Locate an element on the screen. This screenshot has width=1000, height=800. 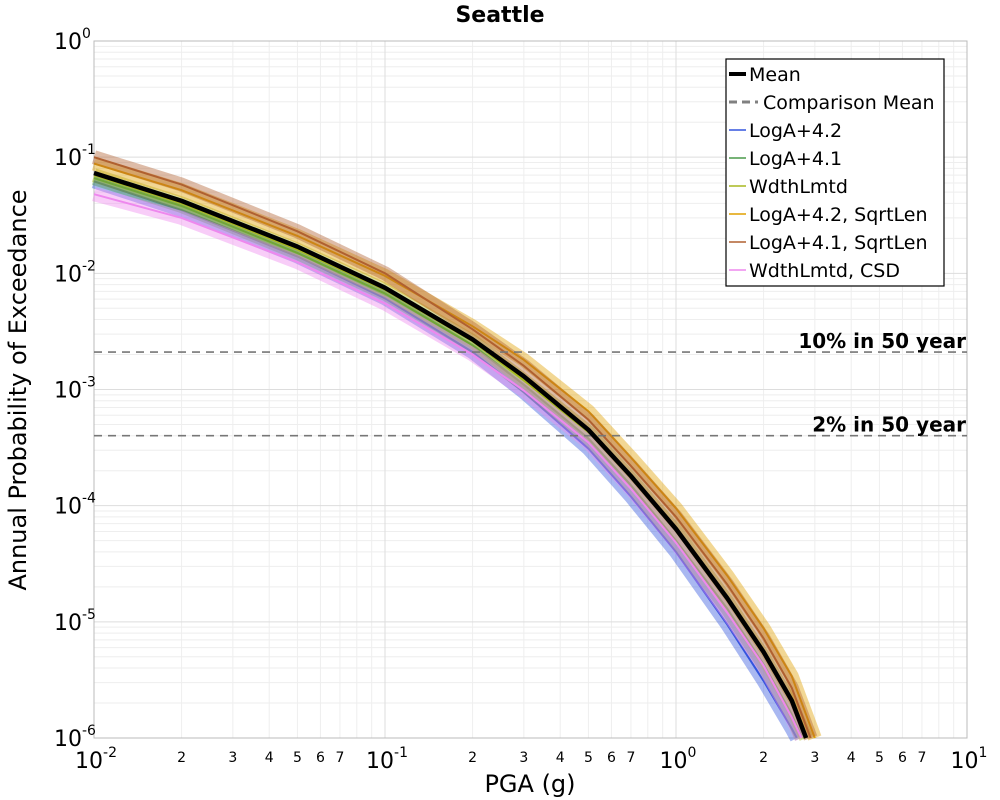
chart-title: Seattle is located at coordinates (499, 15).